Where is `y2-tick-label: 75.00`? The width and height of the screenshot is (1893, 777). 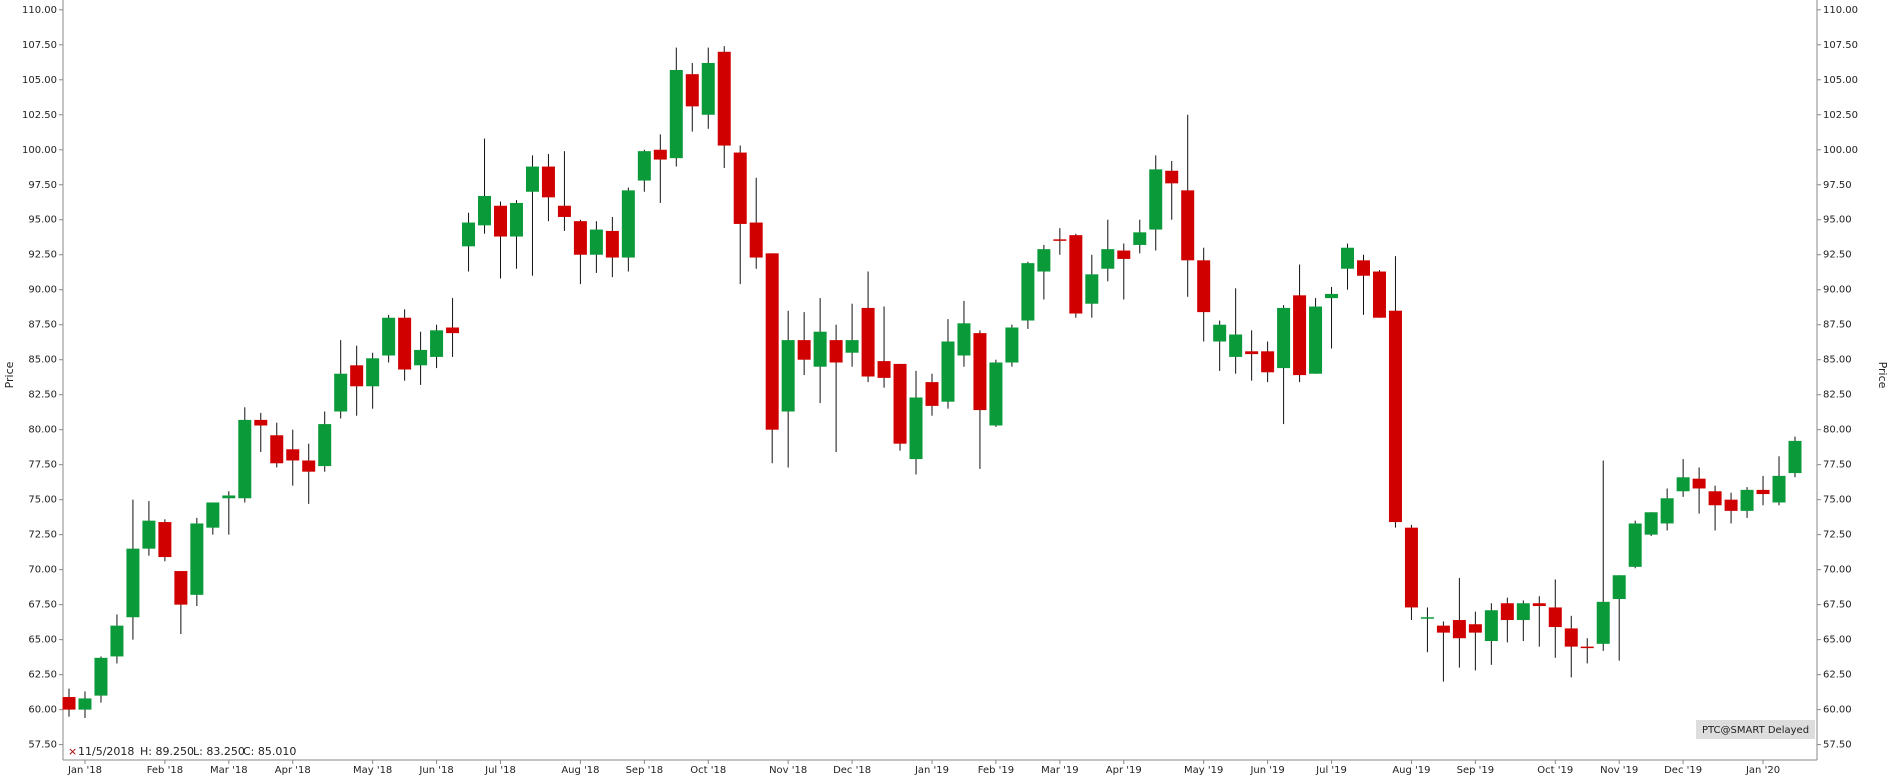 y2-tick-label: 75.00 is located at coordinates (1837, 500).